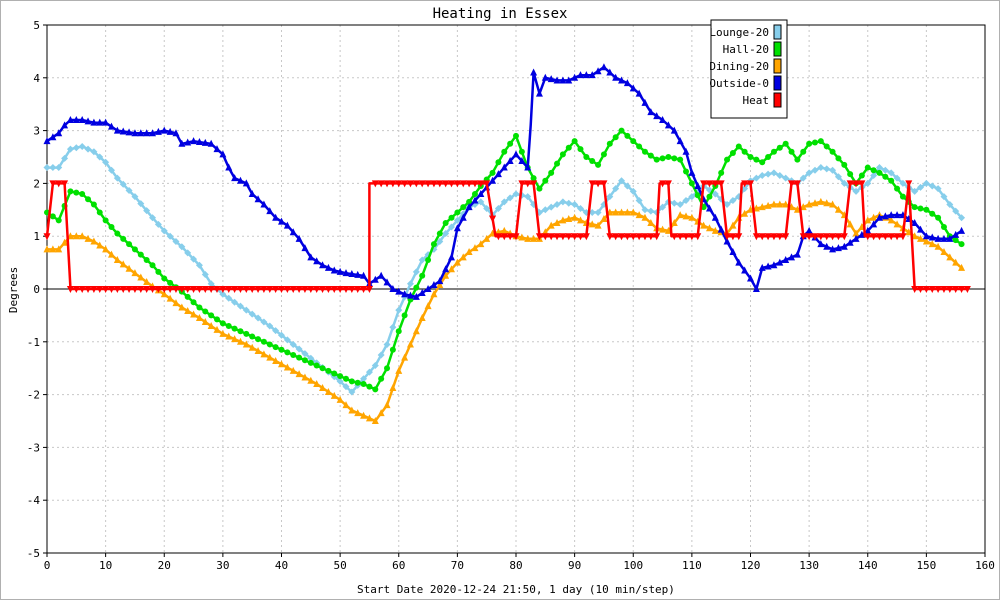 This screenshot has height=600, width=1000. What do you see at coordinates (777, 49) in the screenshot?
I see `legend-item-hall-20-swatch` at bounding box center [777, 49].